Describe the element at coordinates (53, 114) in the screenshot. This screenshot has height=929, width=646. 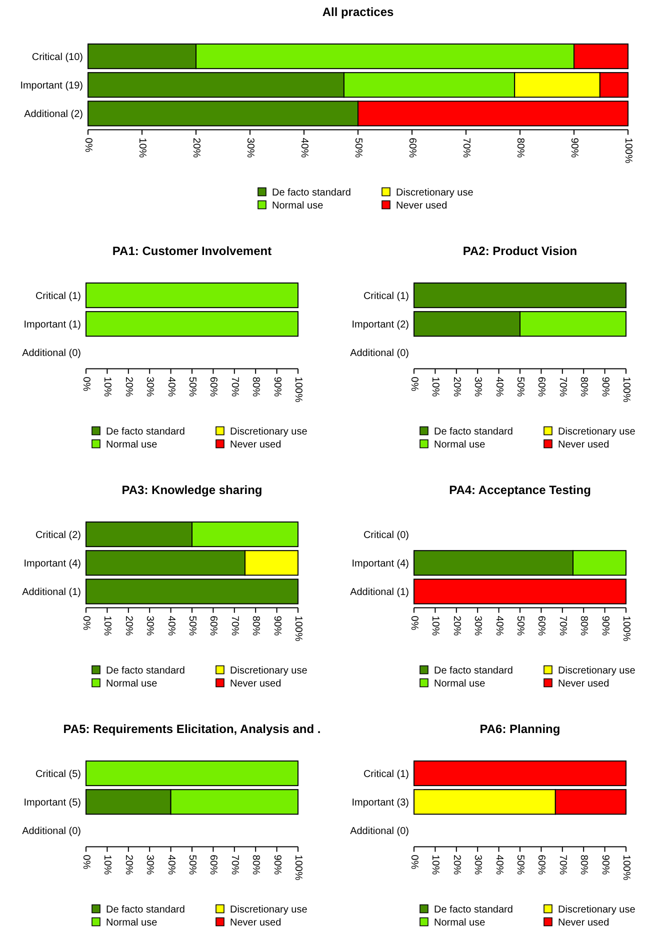
I see `y-tick-label: Additional (2)` at that location.